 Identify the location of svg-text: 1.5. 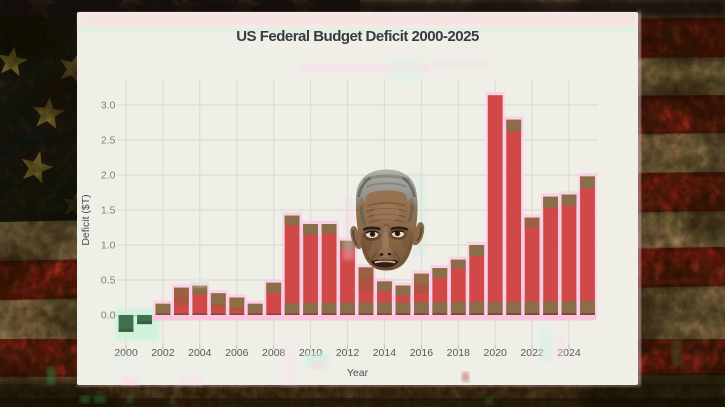
(108, 211).